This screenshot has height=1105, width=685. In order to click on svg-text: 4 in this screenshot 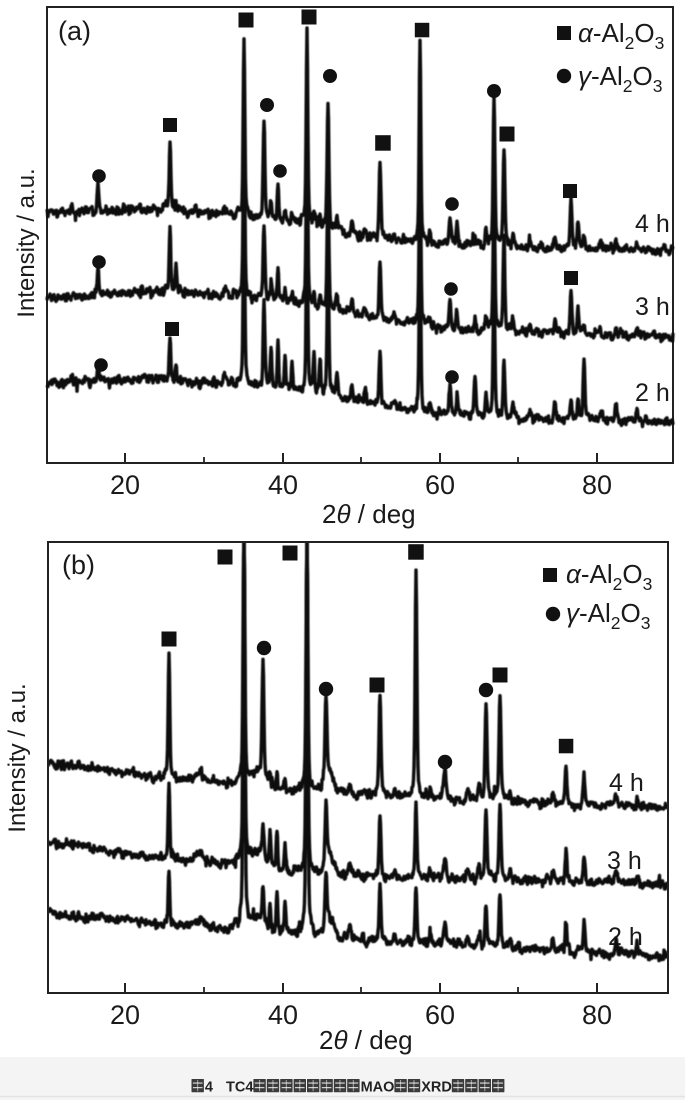, I will do `click(209, 1087)`.